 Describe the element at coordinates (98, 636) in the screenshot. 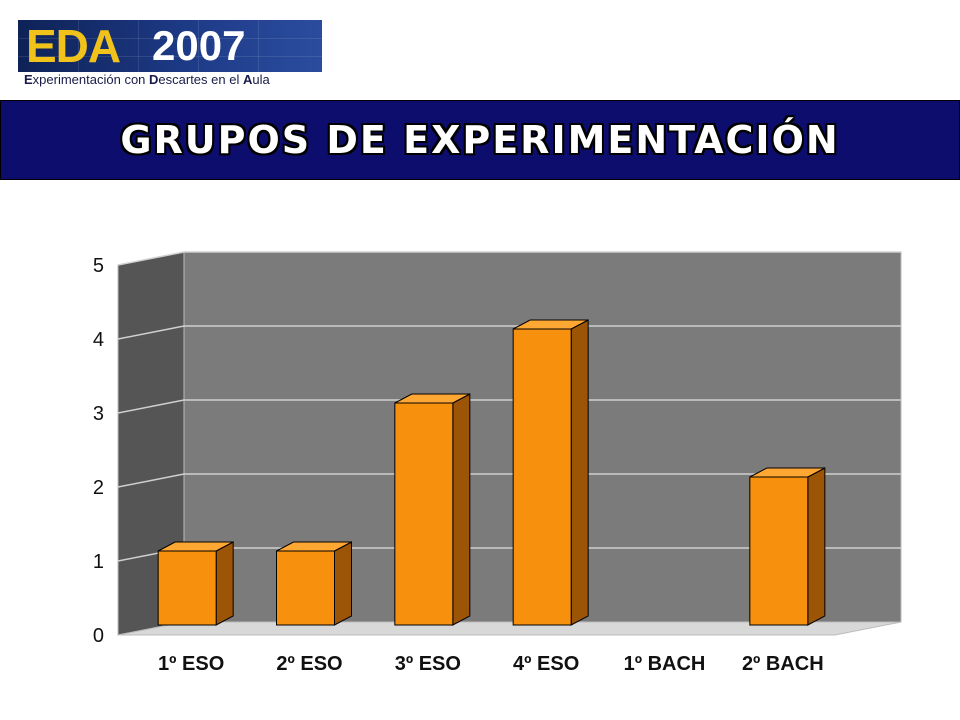

I see `y-tick-label-0: 0` at that location.